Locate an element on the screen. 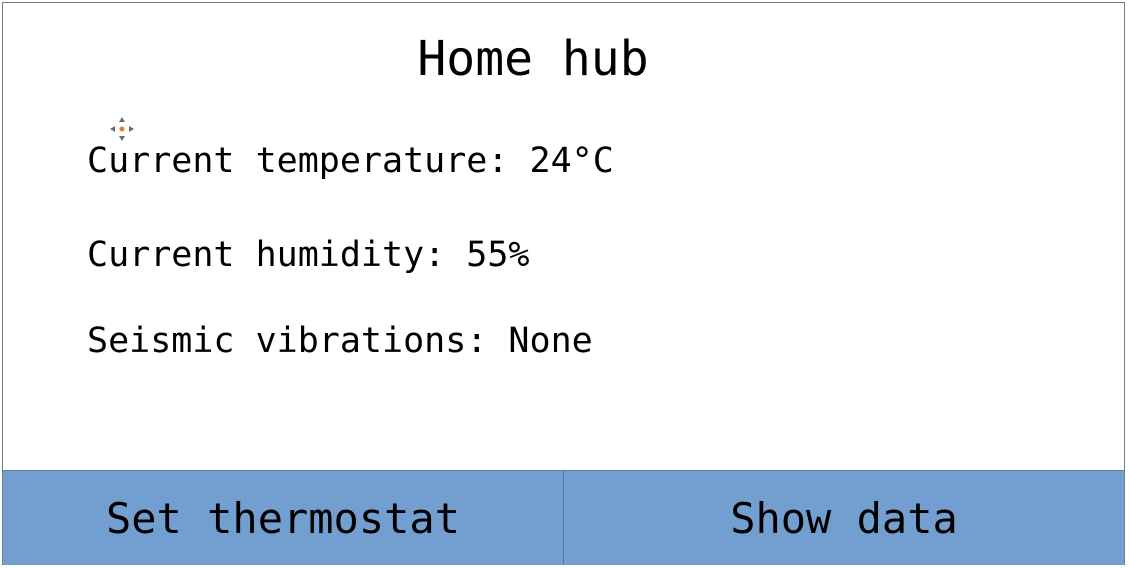 This screenshot has height=568, width=1129. show-data-button: Show data is located at coordinates (843, 518).